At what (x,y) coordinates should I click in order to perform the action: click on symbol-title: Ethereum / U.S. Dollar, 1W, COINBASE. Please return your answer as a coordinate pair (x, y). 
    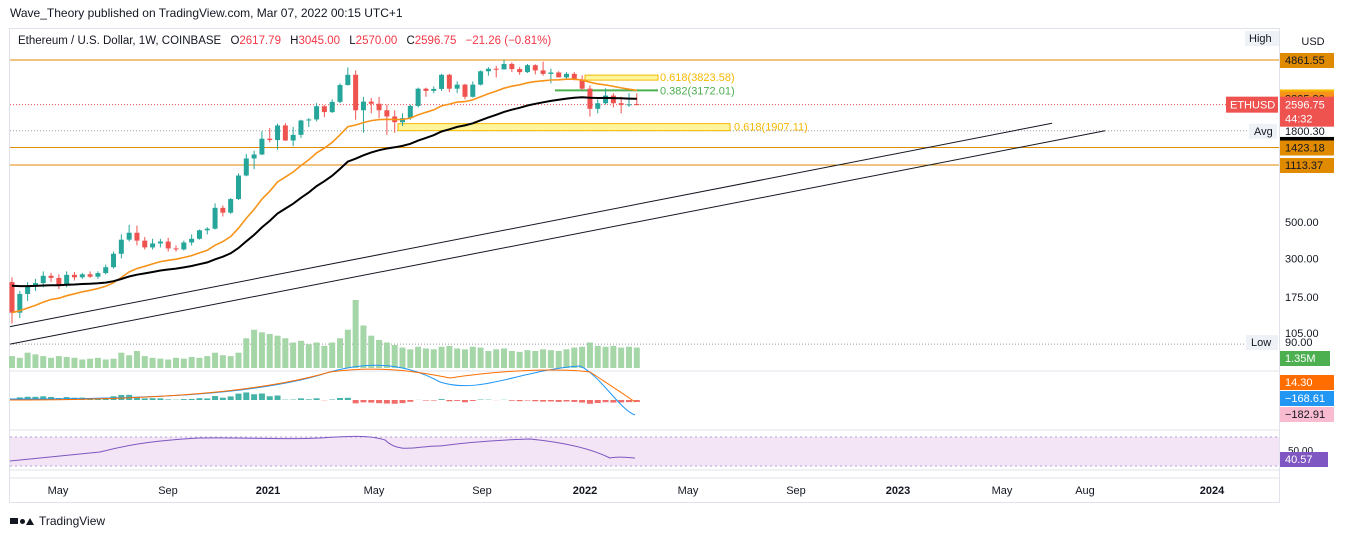
    Looking at the image, I should click on (120, 41).